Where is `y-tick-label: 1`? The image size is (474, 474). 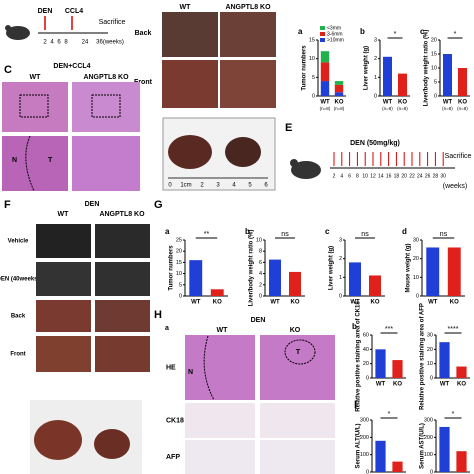 y-tick-label: 1 is located at coordinates (340, 278).